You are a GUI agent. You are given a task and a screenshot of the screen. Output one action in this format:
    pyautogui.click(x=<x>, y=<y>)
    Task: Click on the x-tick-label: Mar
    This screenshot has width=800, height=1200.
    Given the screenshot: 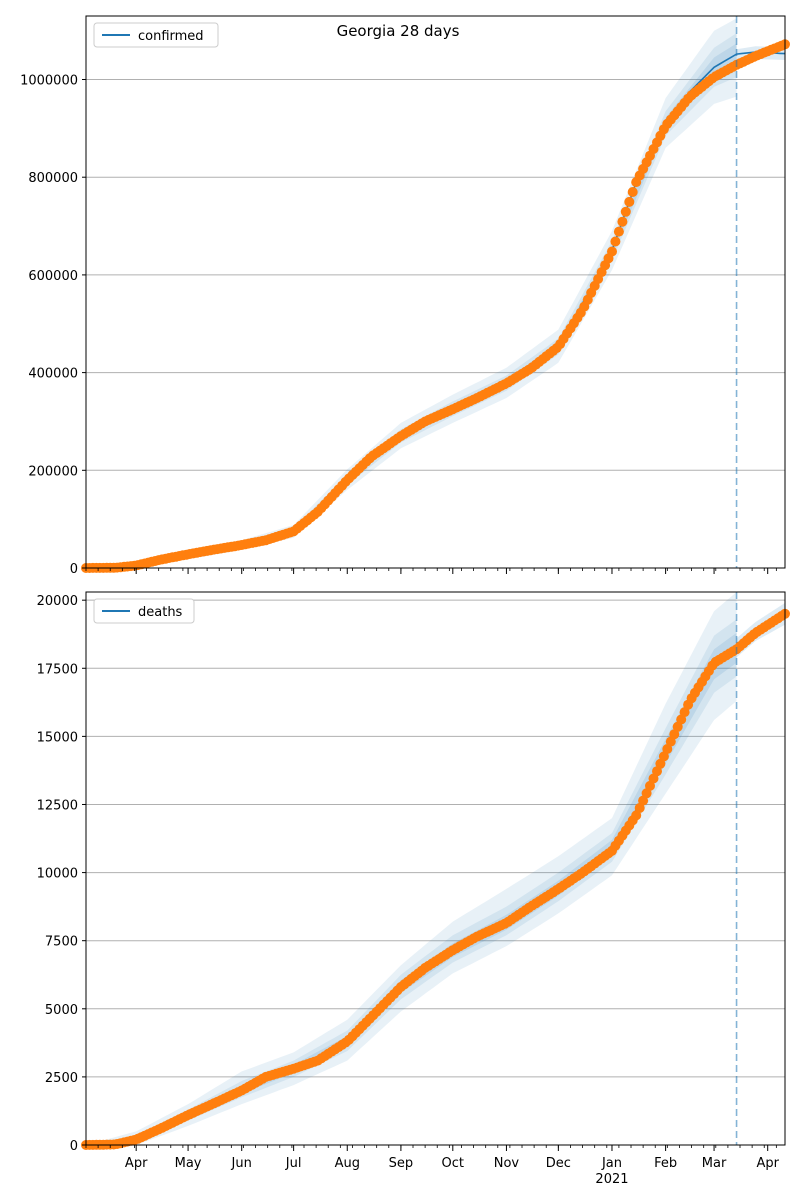 What is the action you would take?
    pyautogui.click(x=714, y=1163)
    